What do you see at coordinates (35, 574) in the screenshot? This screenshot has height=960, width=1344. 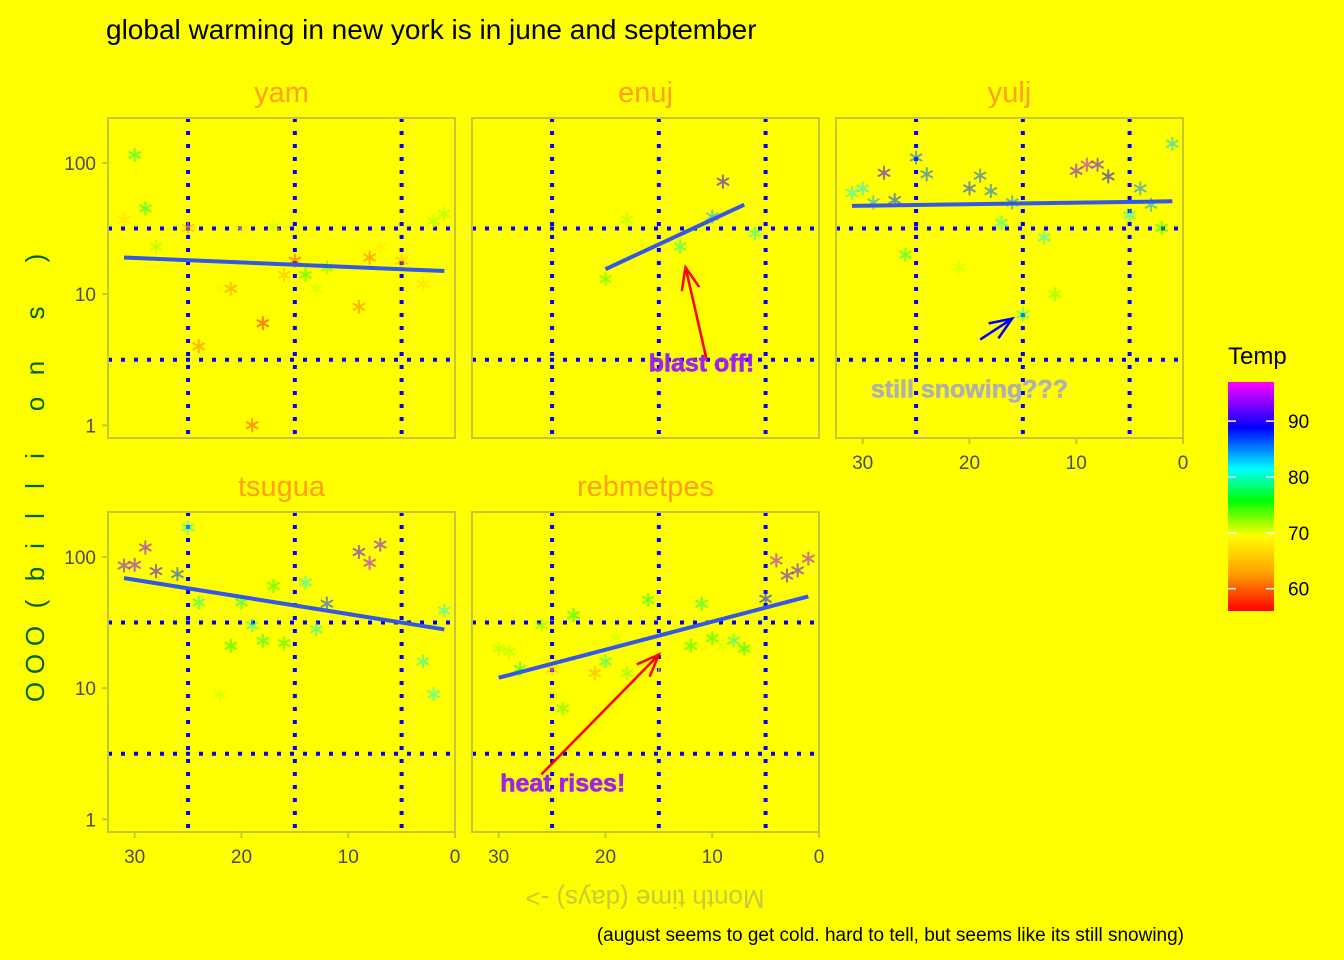 I see `y-axis-title-char: b` at bounding box center [35, 574].